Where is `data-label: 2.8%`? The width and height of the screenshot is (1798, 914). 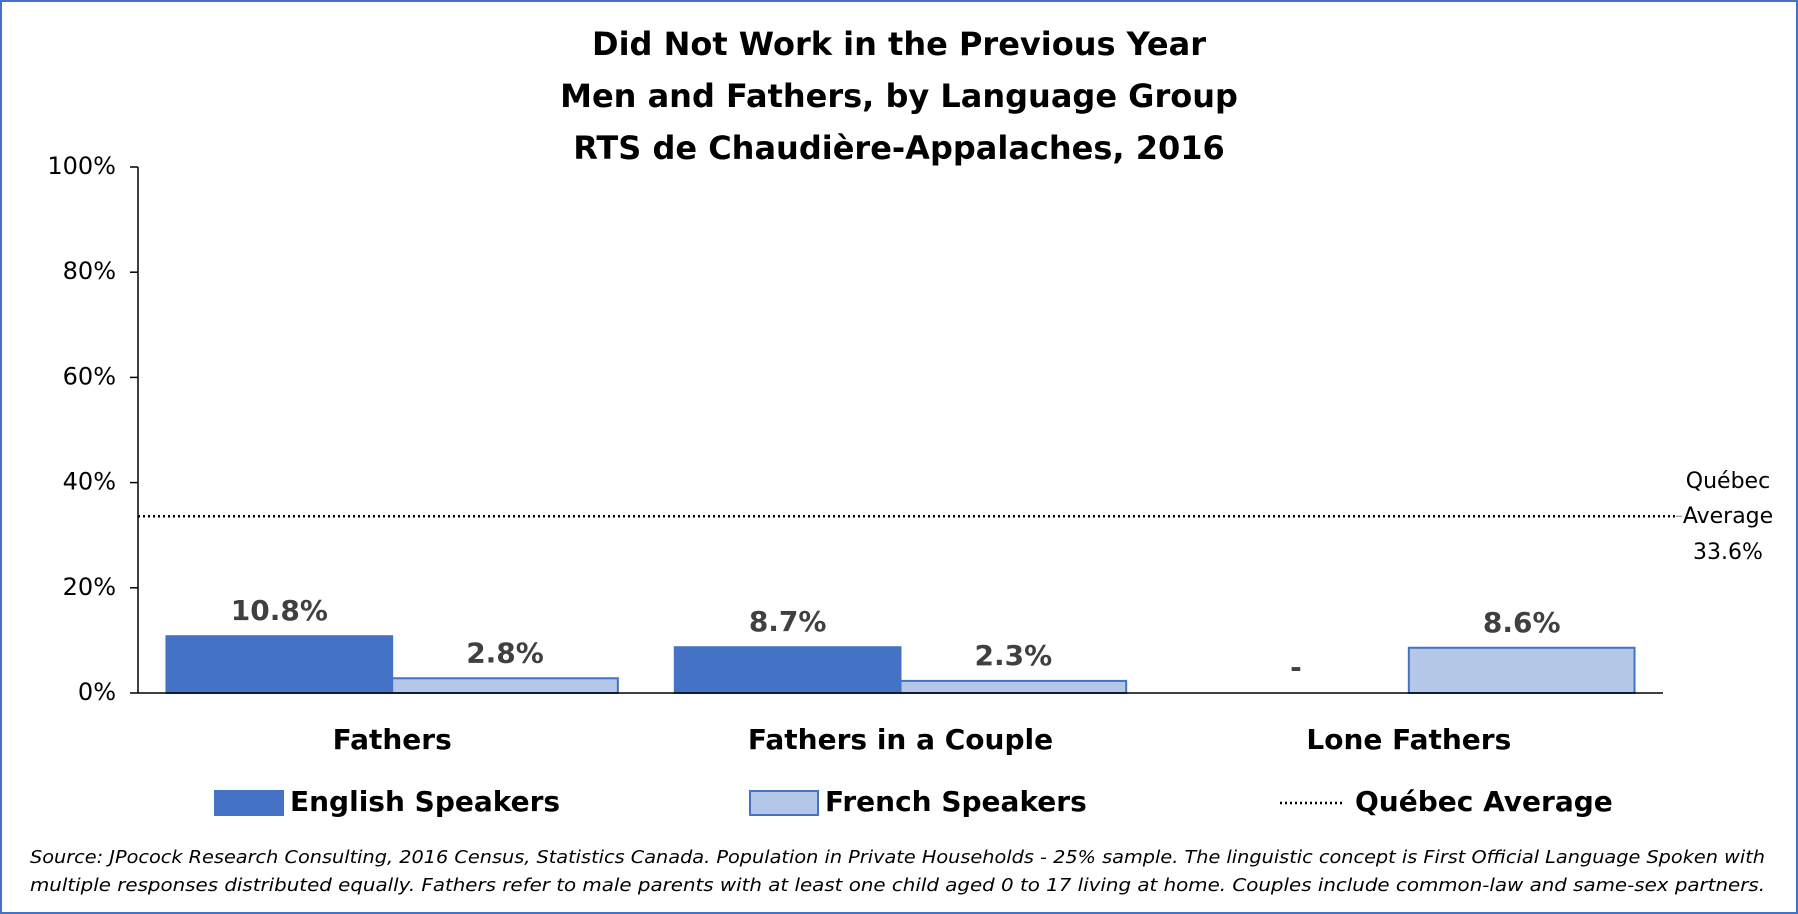 data-label: 2.8% is located at coordinates (505, 652).